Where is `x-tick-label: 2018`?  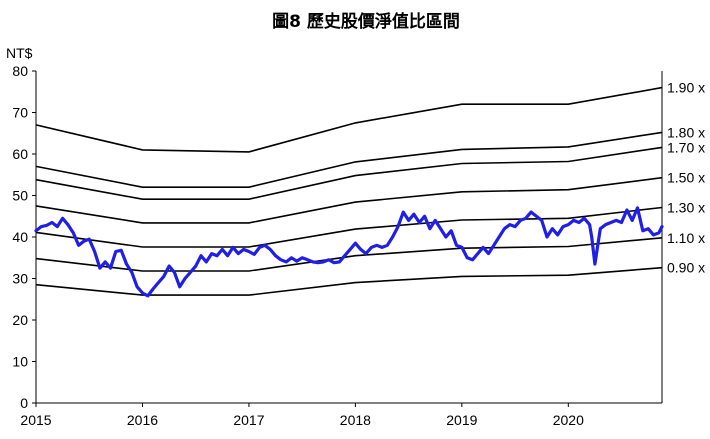
x-tick-label: 2018 is located at coordinates (355, 420).